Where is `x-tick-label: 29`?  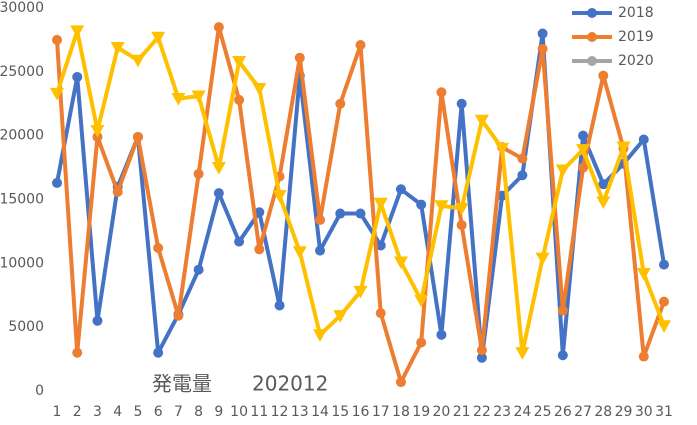
x-tick-label: 29 is located at coordinates (624, 412).